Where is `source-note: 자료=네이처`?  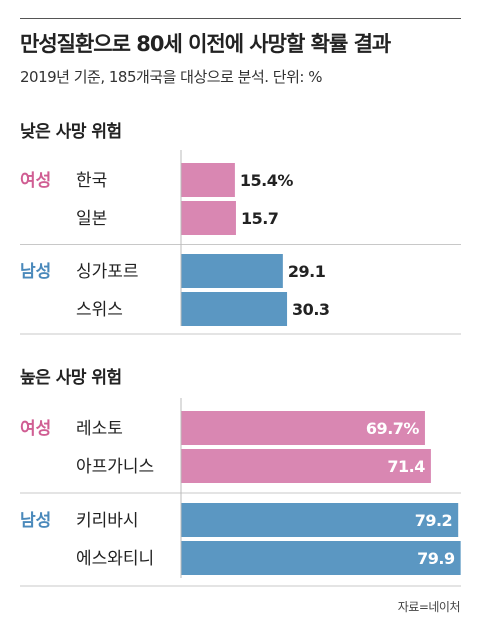 source-note: 자료=네이처 is located at coordinates (429, 607).